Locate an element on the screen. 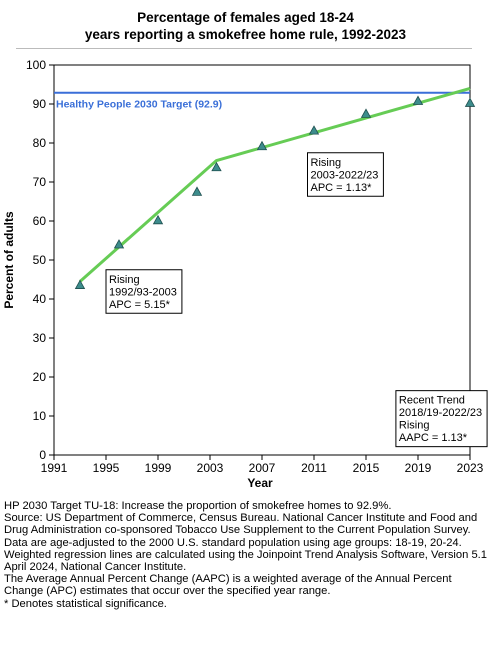  footnote: * Denotes statistical significance. is located at coordinates (85, 603).